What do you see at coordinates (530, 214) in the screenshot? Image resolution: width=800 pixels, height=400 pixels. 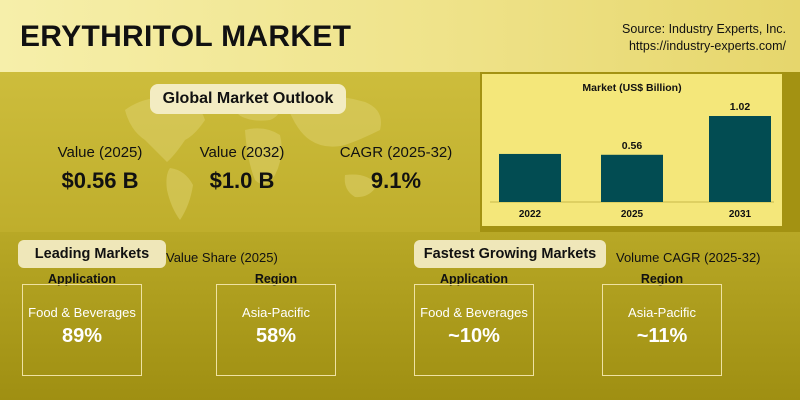 I see `x-tick-2022: 2022` at bounding box center [530, 214].